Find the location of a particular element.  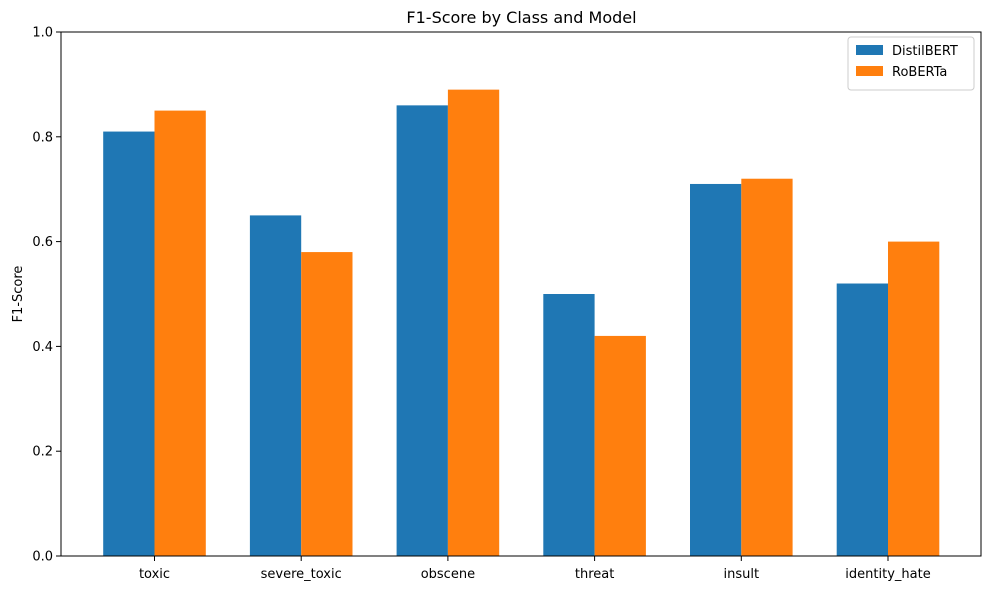

legend: DistilBERT RoBERTa is located at coordinates (911, 63).